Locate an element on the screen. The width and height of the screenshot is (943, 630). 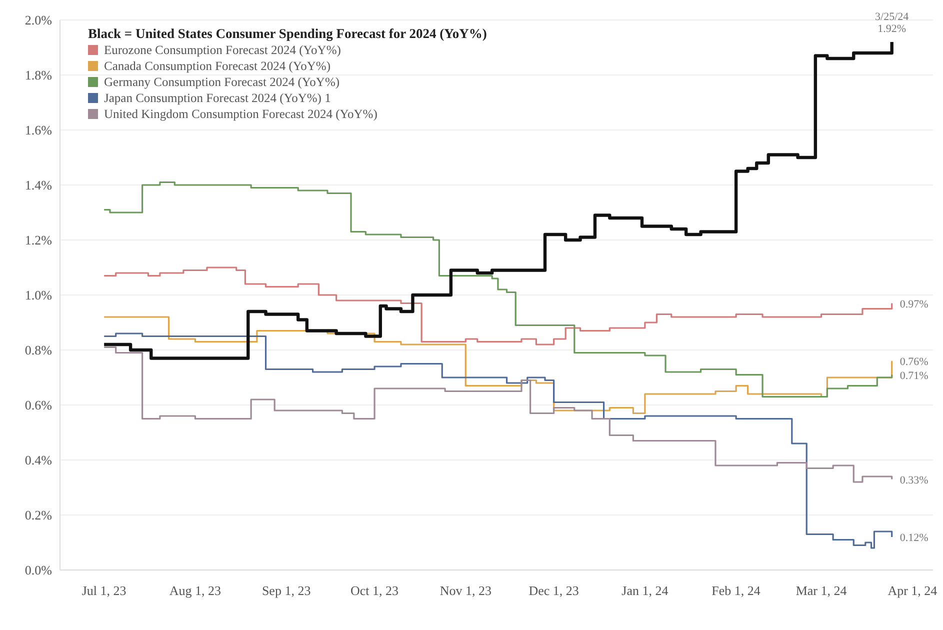
x-tick-label: Jul 1, 23 is located at coordinates (104, 590).